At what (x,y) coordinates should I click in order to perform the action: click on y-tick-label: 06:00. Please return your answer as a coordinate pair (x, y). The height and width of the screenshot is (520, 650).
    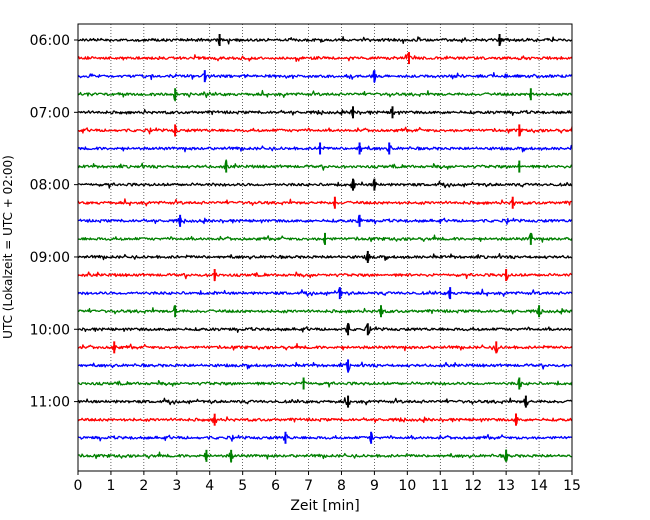
    Looking at the image, I should click on (50, 41).